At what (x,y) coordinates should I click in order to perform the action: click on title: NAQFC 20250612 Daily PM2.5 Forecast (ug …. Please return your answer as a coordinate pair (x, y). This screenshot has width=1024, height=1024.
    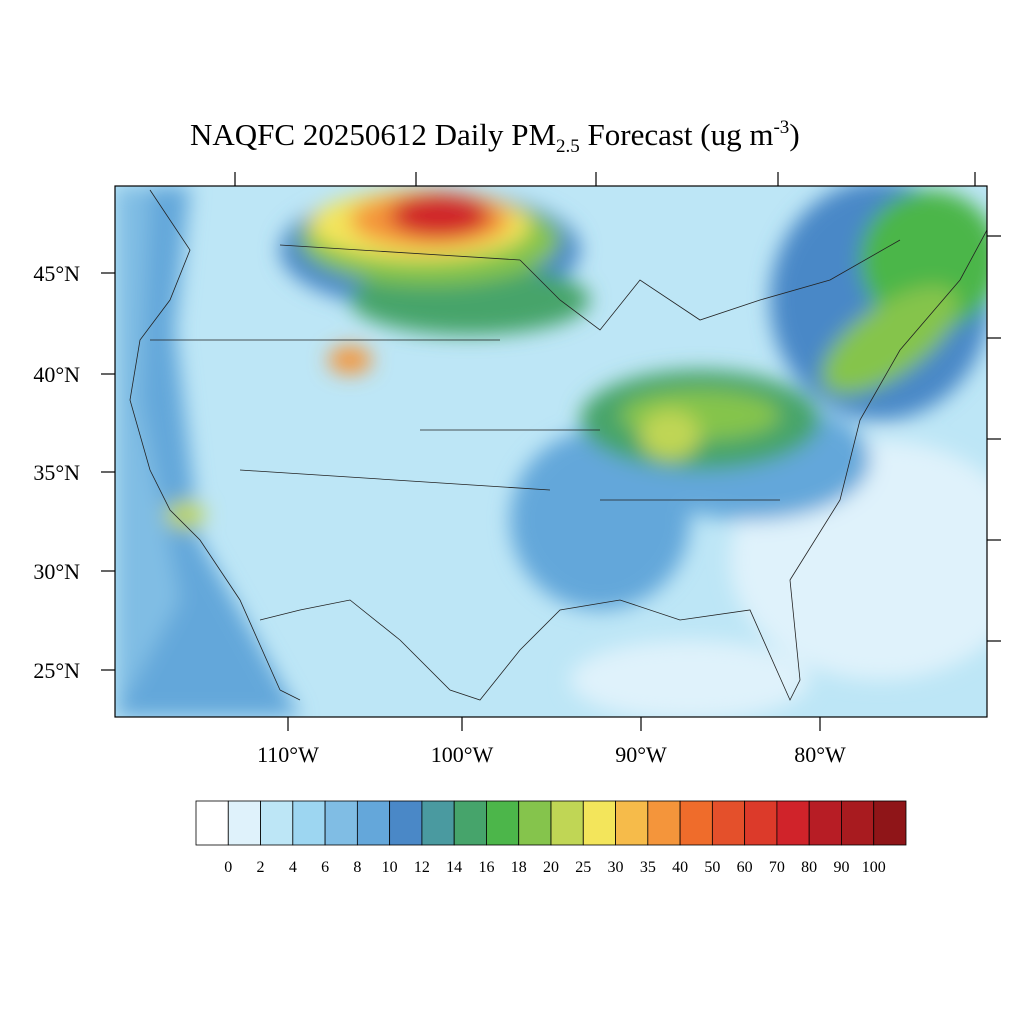
    Looking at the image, I should click on (495, 137).